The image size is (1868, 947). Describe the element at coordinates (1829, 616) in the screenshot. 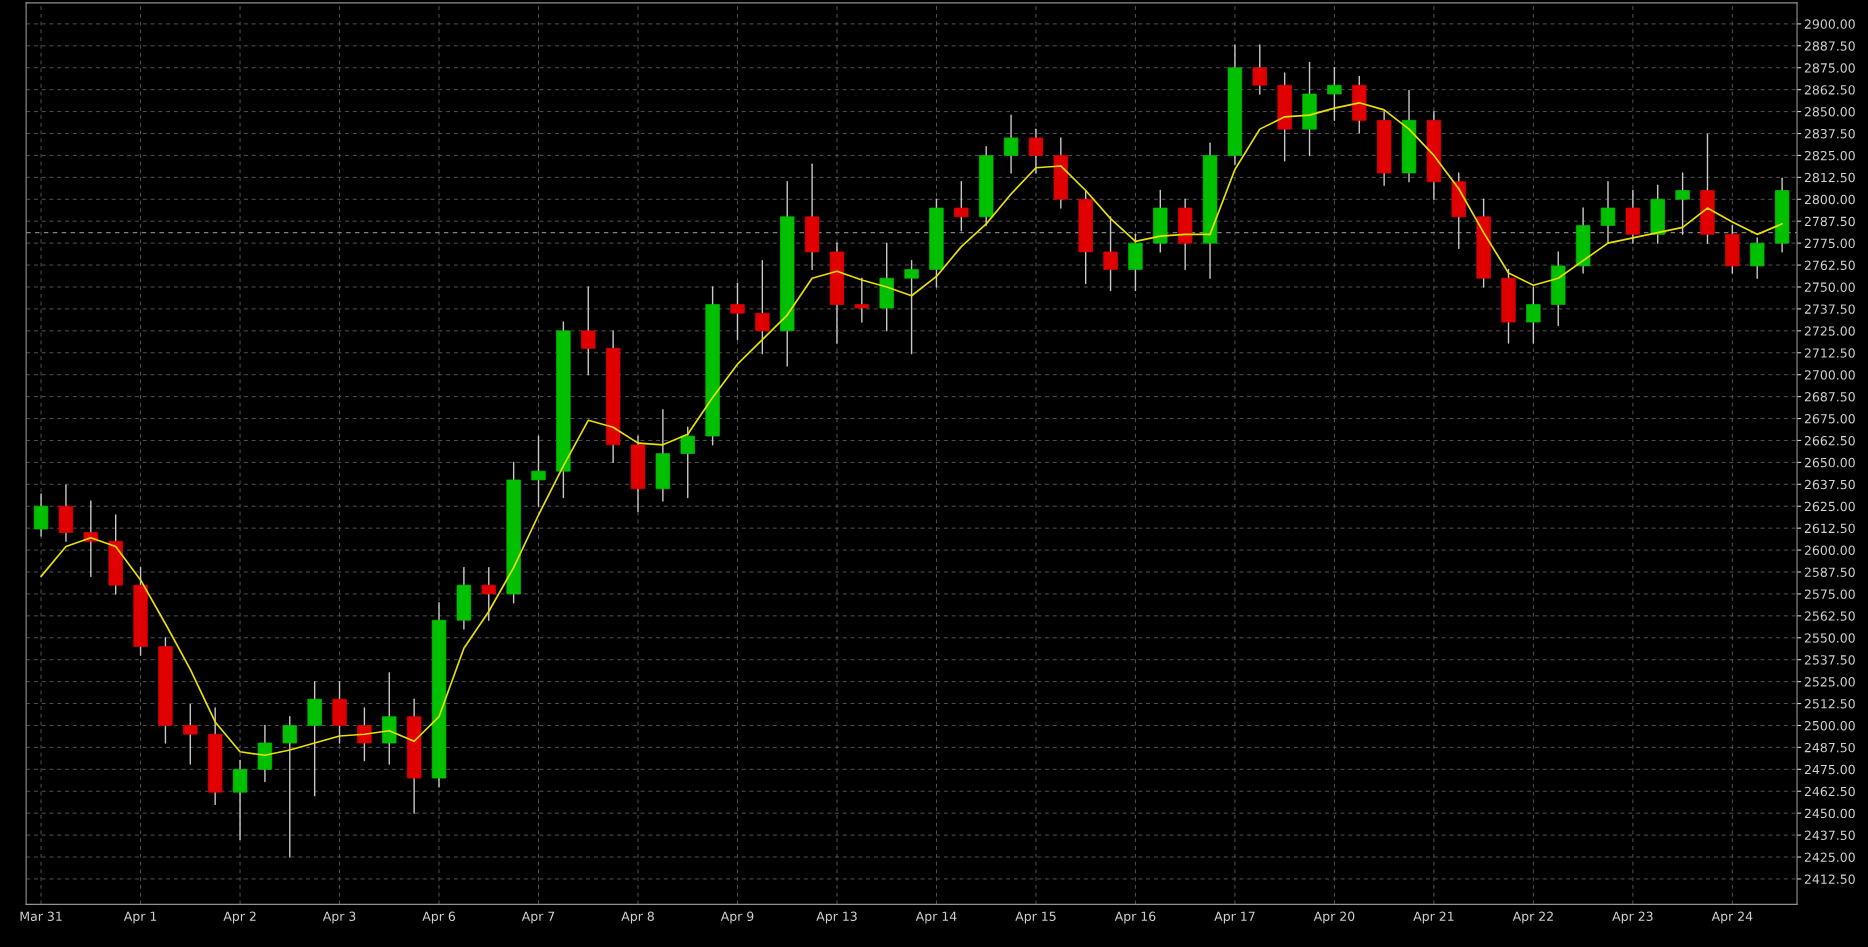

I see `y-tick-label: 2562.50` at that location.